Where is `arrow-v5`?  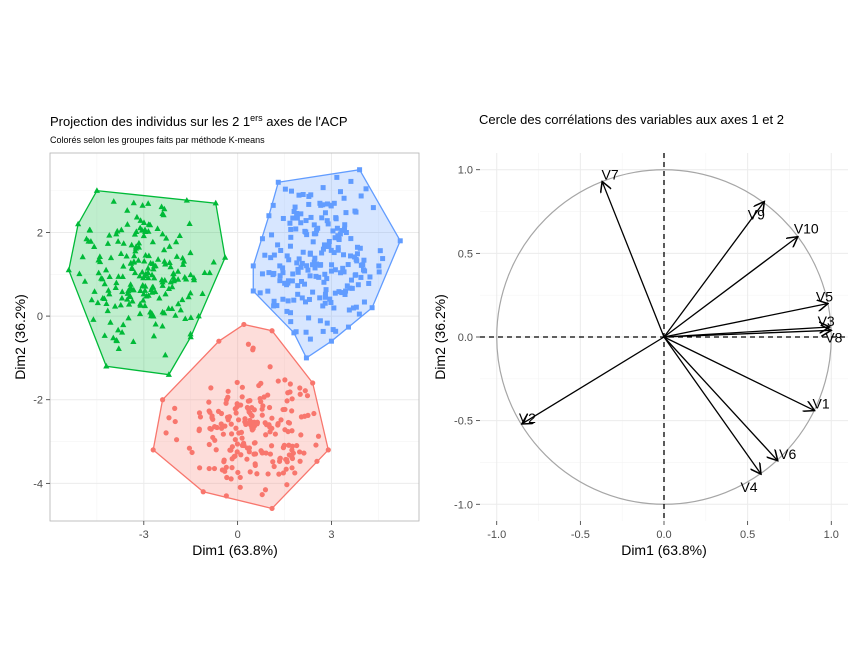
arrow-v5 is located at coordinates (745, 321).